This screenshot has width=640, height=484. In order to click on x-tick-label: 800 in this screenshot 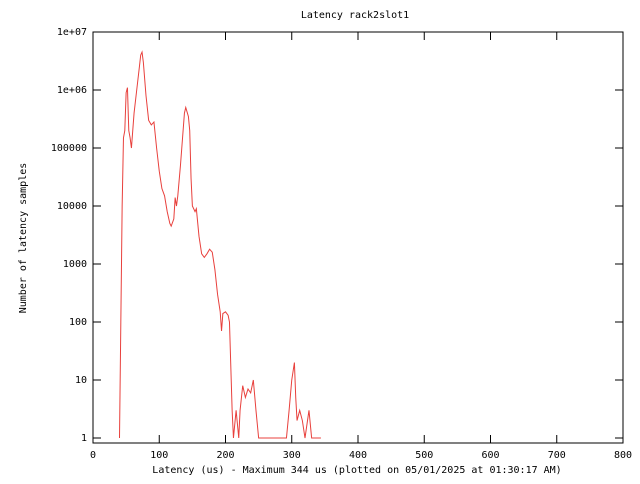, I will do `click(623, 455)`.